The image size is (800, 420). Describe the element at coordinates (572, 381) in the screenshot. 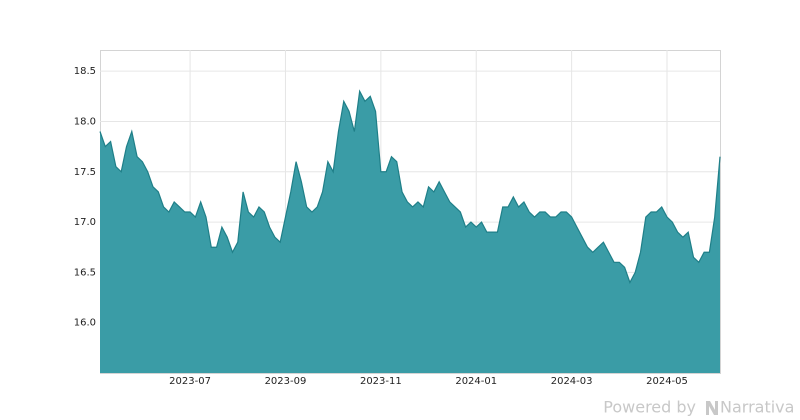

I see `x-tick-label: 2024-03` at that location.